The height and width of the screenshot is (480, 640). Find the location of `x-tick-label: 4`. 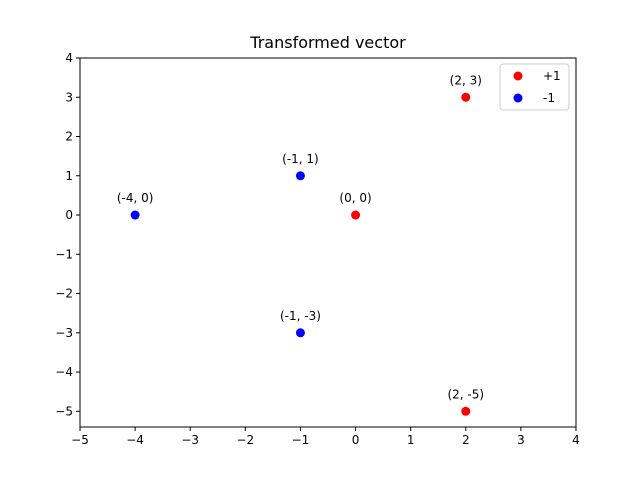

x-tick-label: 4 is located at coordinates (576, 440).